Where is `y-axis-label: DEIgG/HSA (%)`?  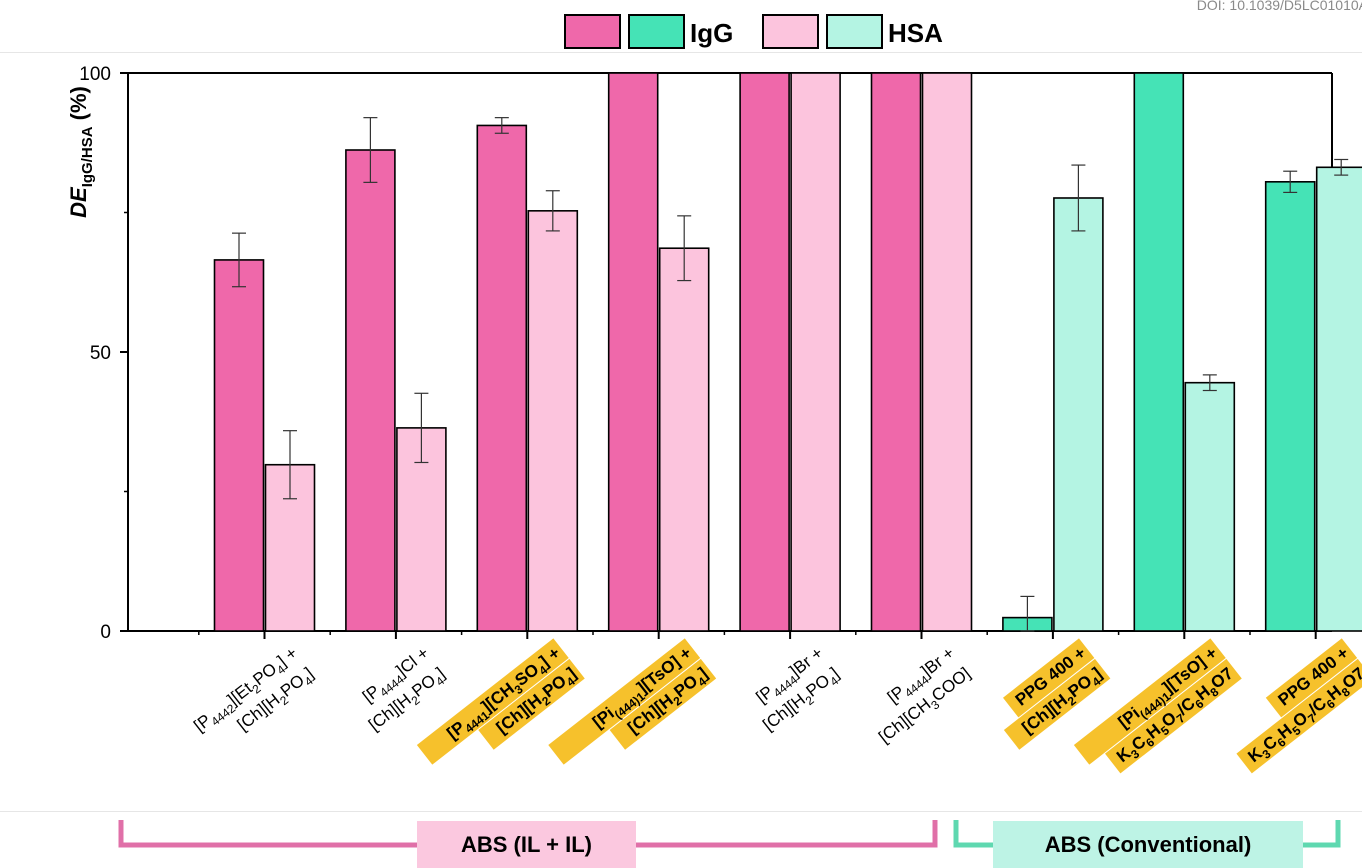
y-axis-label: DEIgG/HSA (%) is located at coordinates (81, 152).